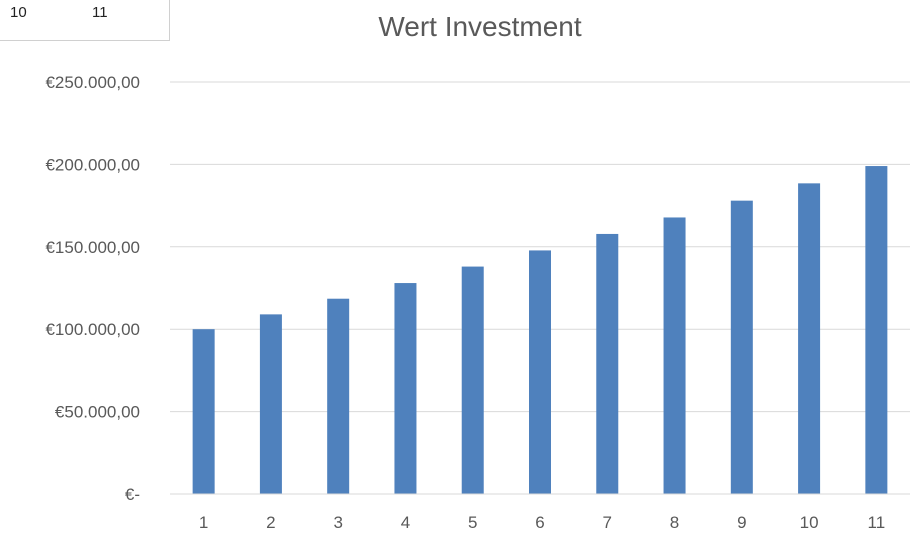 The width and height of the screenshot is (916, 536). Describe the element at coordinates (92, 164) in the screenshot. I see `y-tick-label: €200.000,00` at that location.